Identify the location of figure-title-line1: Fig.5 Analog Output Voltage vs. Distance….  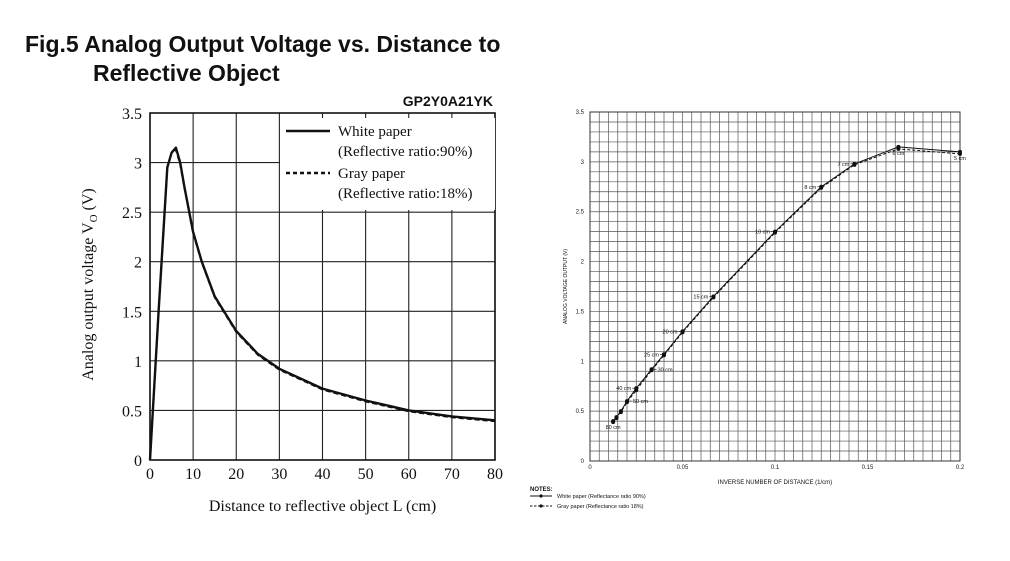
(263, 44).